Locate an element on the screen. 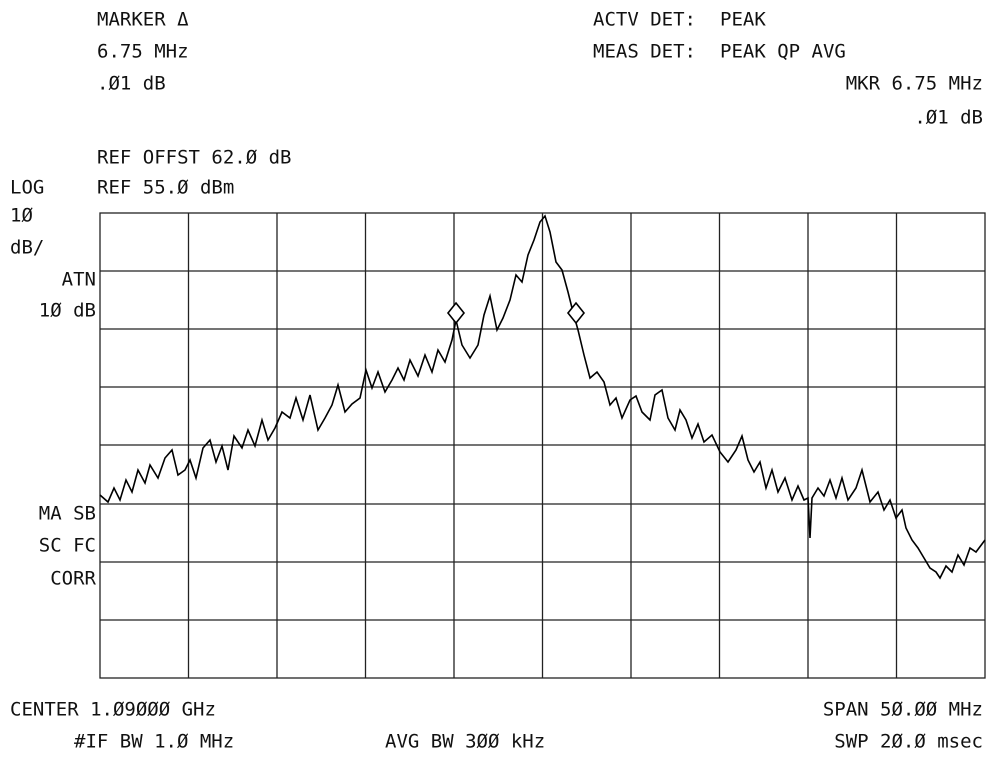 Image resolution: width=989 pixels, height=758 pixels. center-freq: CENTER 1.Ø9ØØØ GHz is located at coordinates (113, 710).